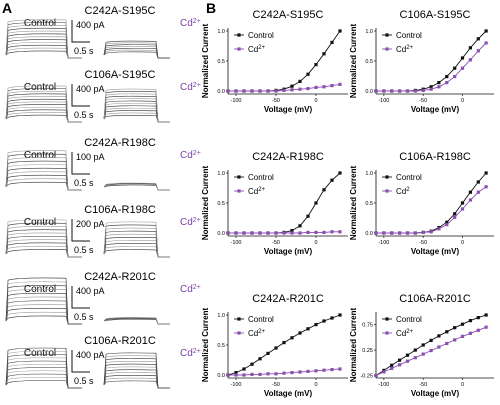 This screenshot has width=500, height=405. What do you see at coordinates (90, 89) in the screenshot?
I see `scale-current-label: 400 pA` at bounding box center [90, 89].